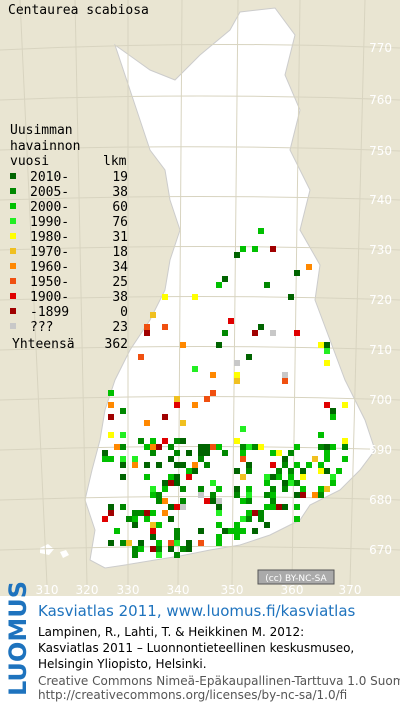 Image resolution: width=400 pixels, height=702 pixels. Describe the element at coordinates (54, 551) in the screenshot. I see `islands` at that location.